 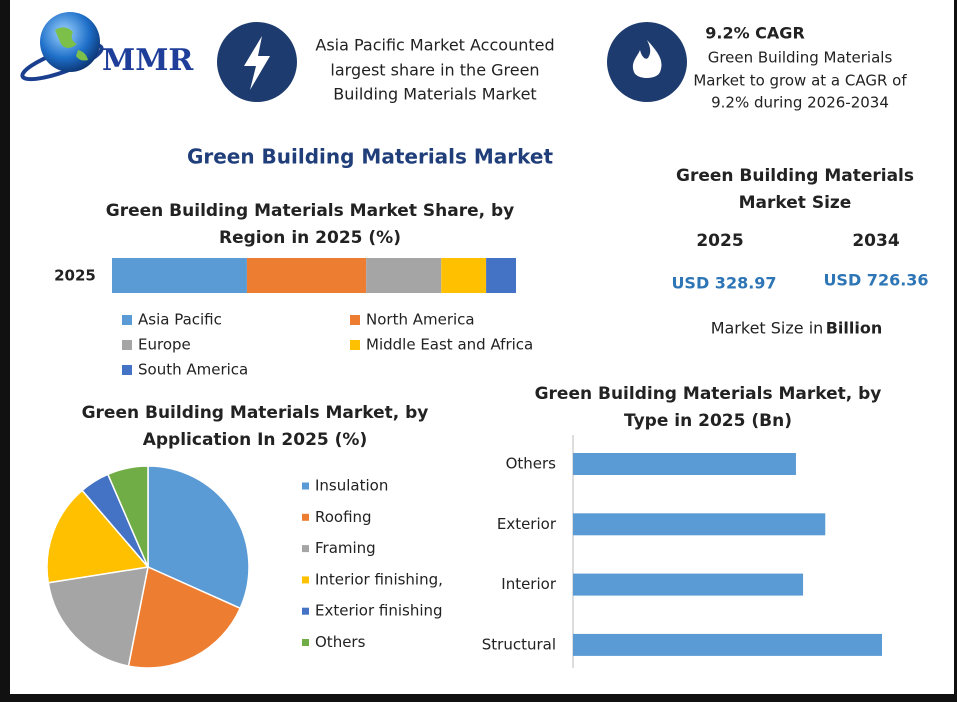 What do you see at coordinates (449, 345) in the screenshot?
I see `legend-label: Middle East and Africa` at bounding box center [449, 345].